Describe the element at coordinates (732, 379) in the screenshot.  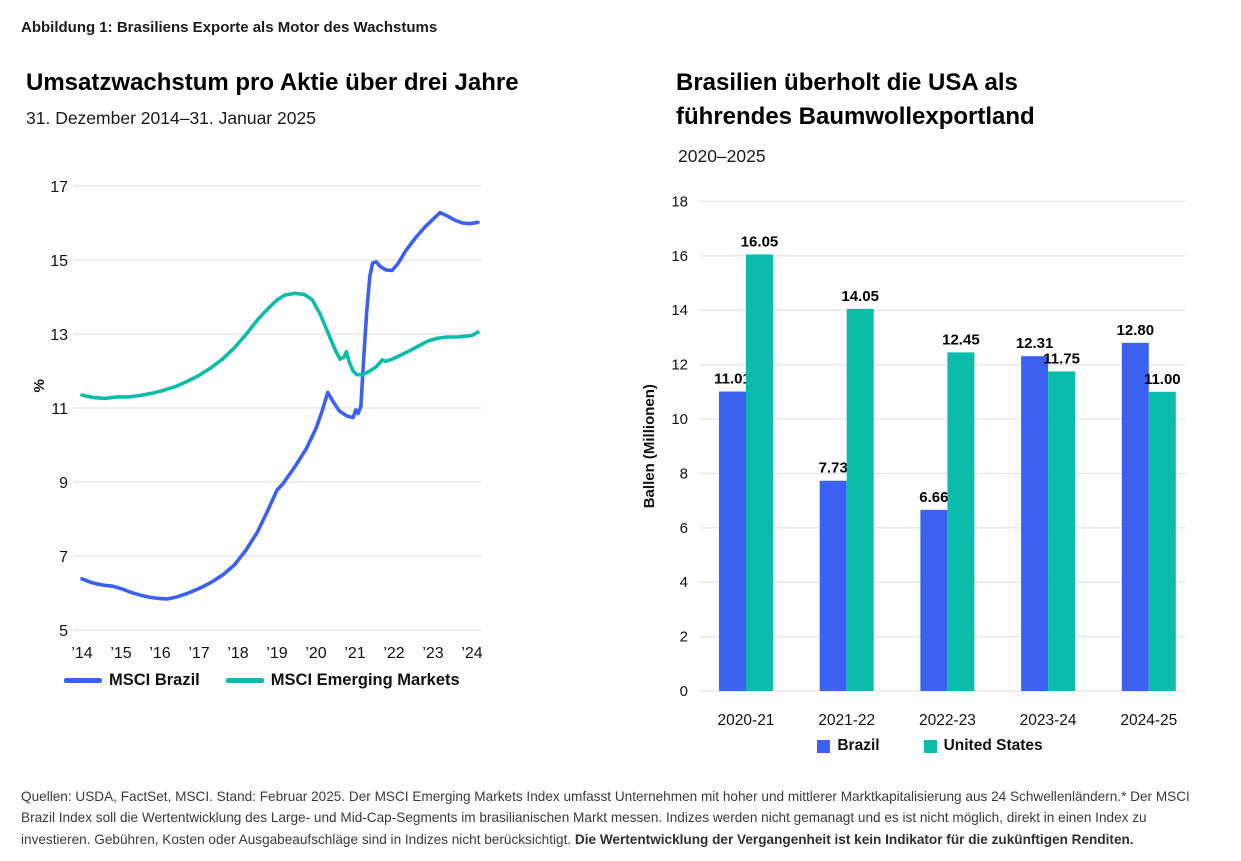
I see `svg-text: 11.01` at that location.